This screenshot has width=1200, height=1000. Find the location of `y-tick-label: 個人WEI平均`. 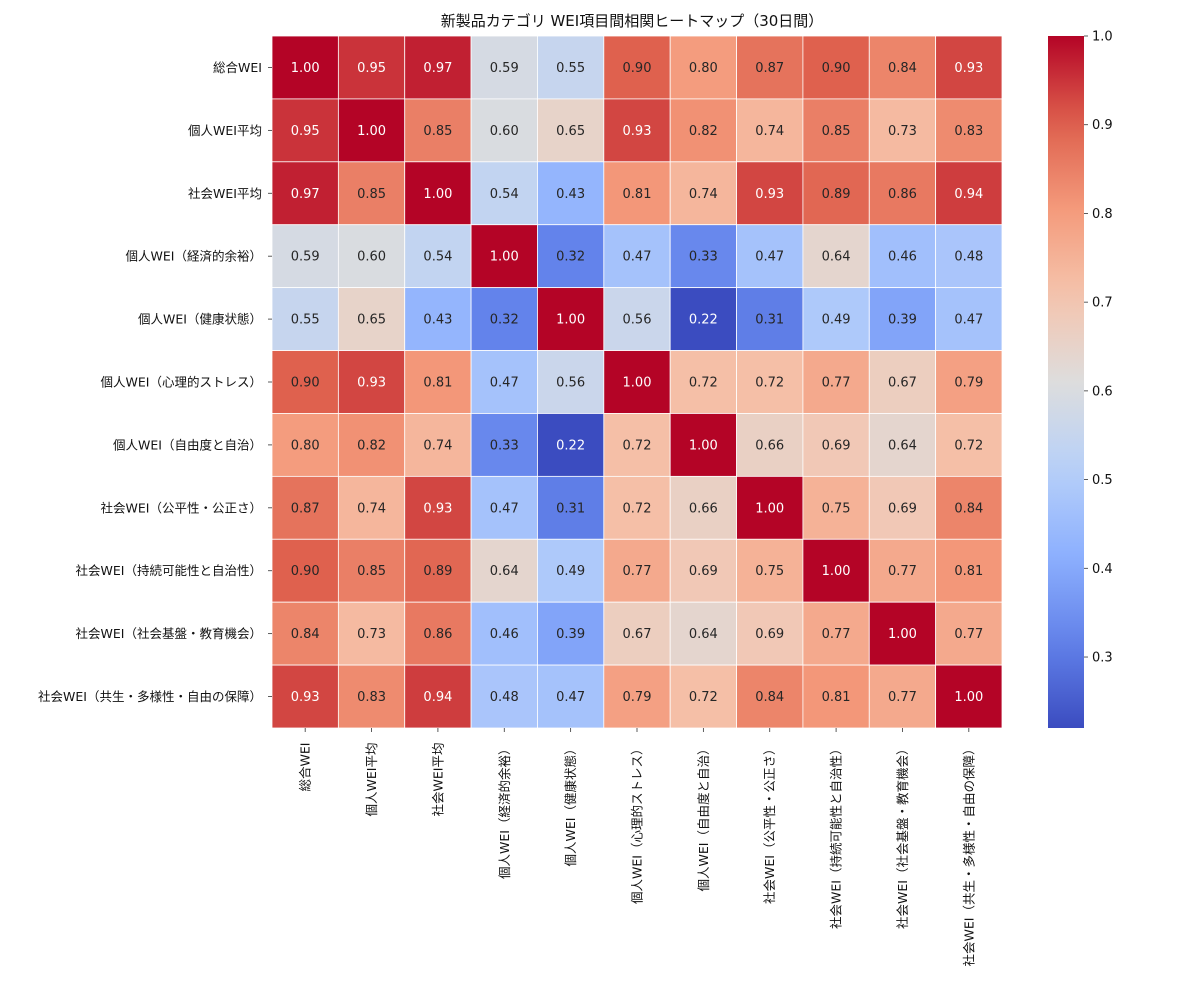

y-tick-label: 個人WEI平均 is located at coordinates (225, 130).